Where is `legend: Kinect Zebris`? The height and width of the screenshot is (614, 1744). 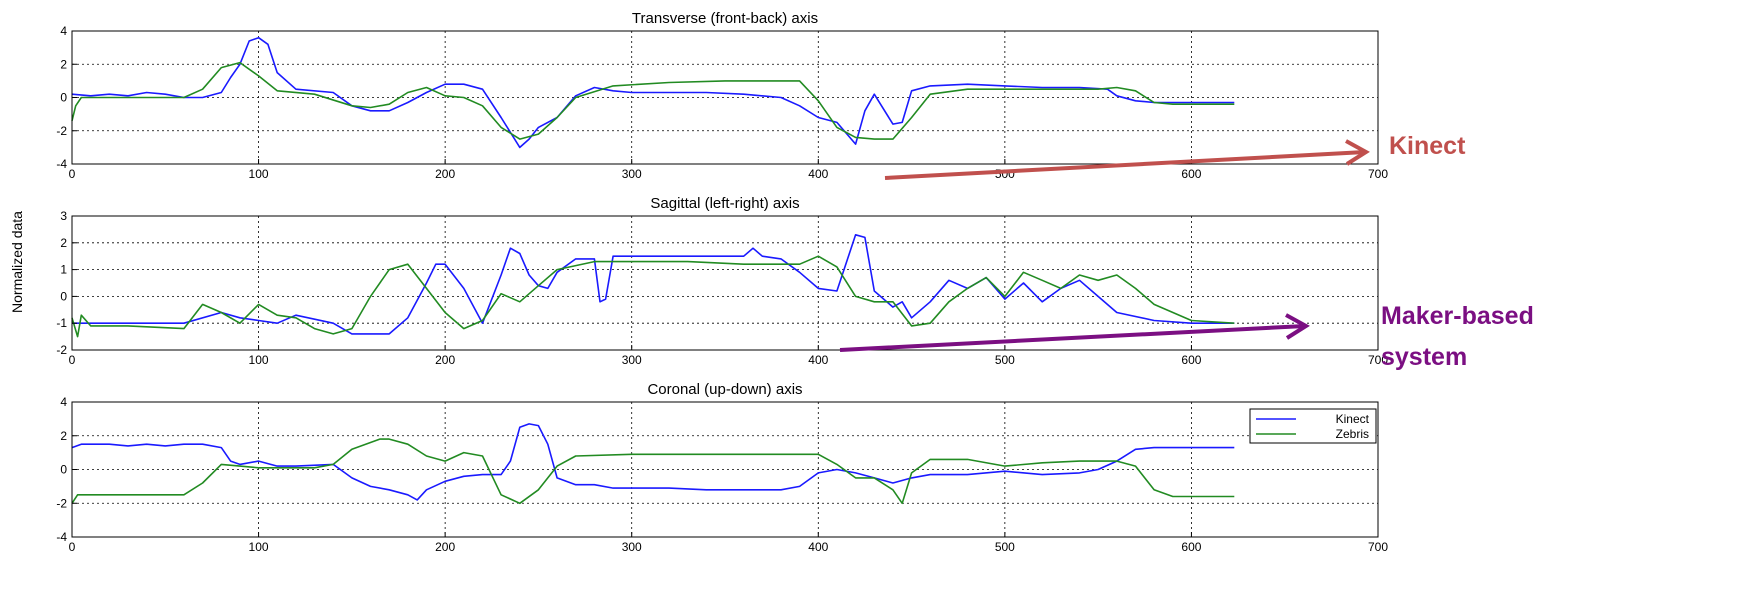
legend: Kinect Zebris is located at coordinates (1313, 426).